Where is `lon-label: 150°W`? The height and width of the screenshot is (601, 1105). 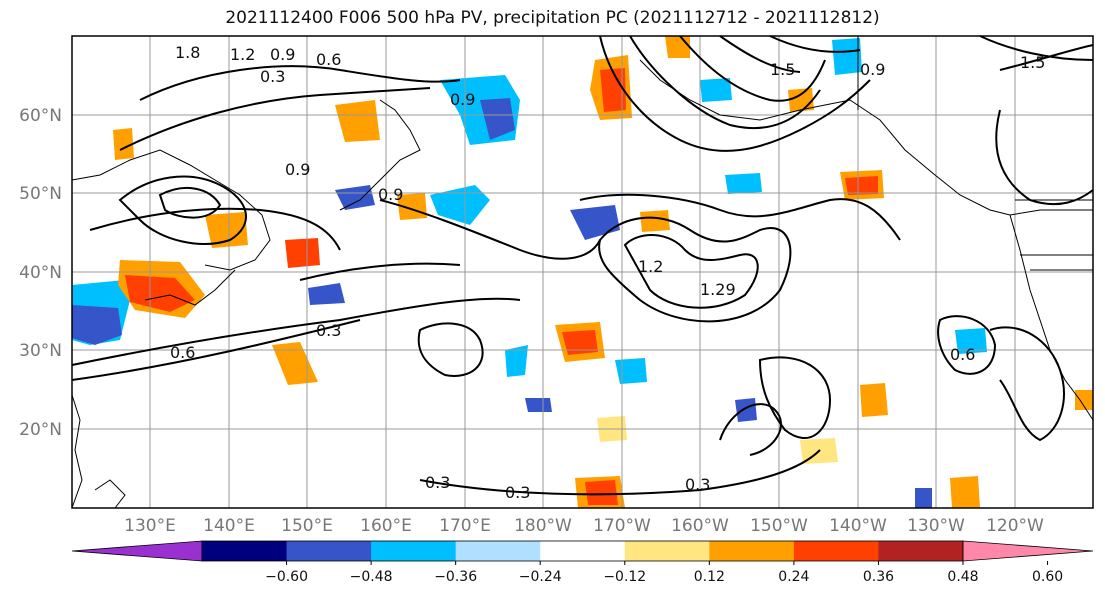 lon-label: 150°W is located at coordinates (779, 526).